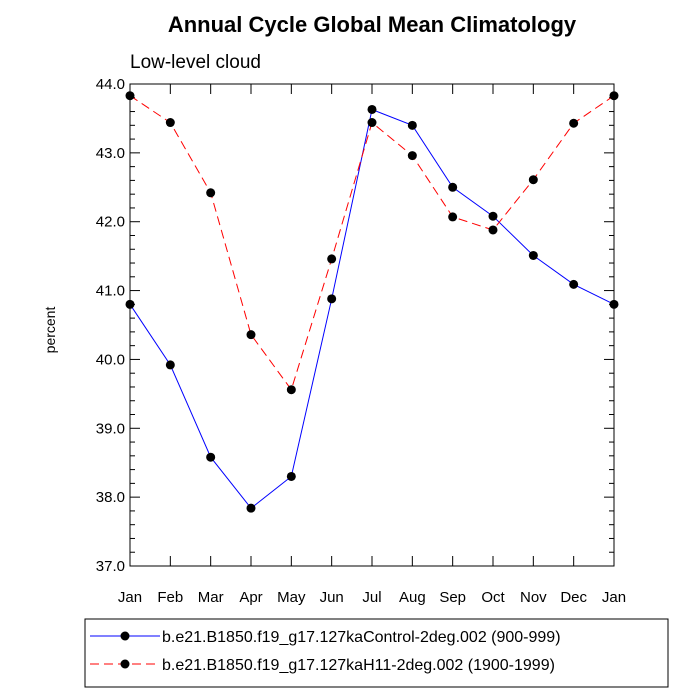 The height and width of the screenshot is (700, 700). I want to click on x-tick-label: Jun, so click(332, 597).